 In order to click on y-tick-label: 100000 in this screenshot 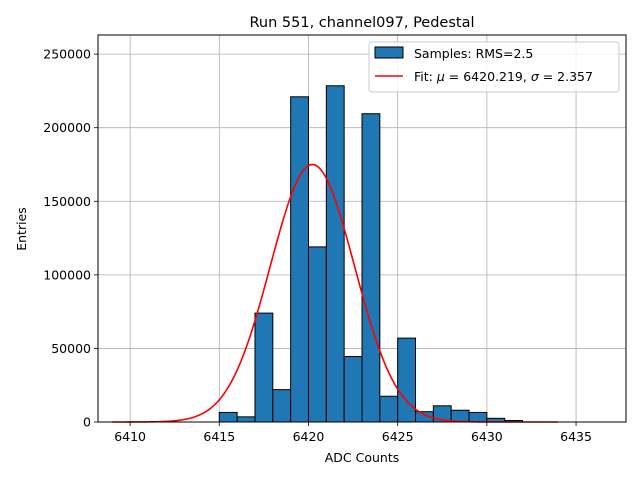, I will do `click(67, 274)`.